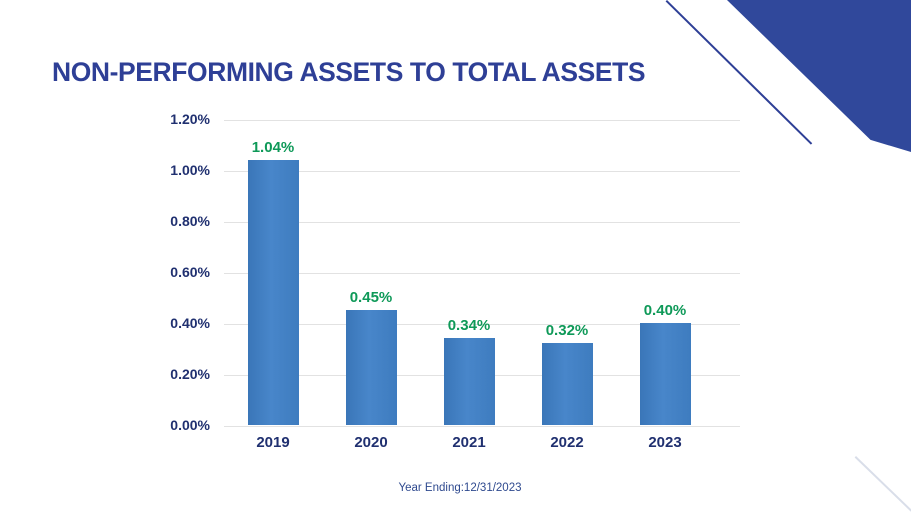 The height and width of the screenshot is (512, 911). What do you see at coordinates (665, 374) in the screenshot?
I see `bar-2023` at bounding box center [665, 374].